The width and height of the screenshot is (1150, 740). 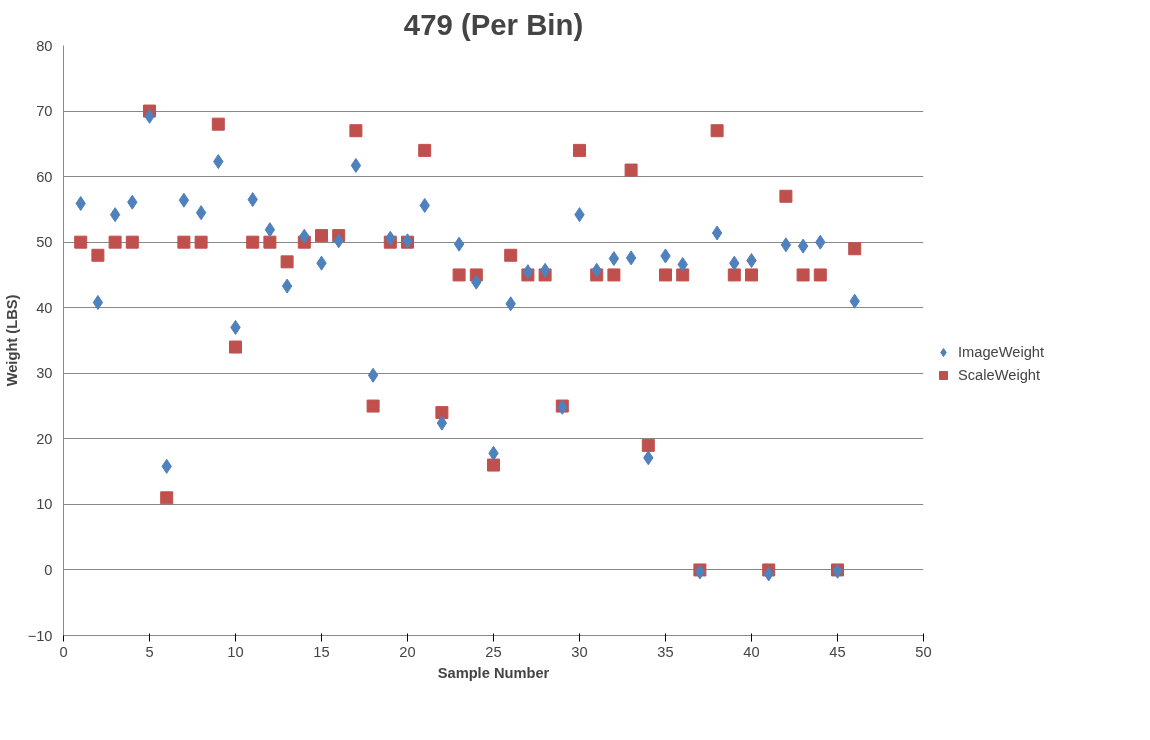 I want to click on y-tick-label: 20, so click(x=44, y=438).